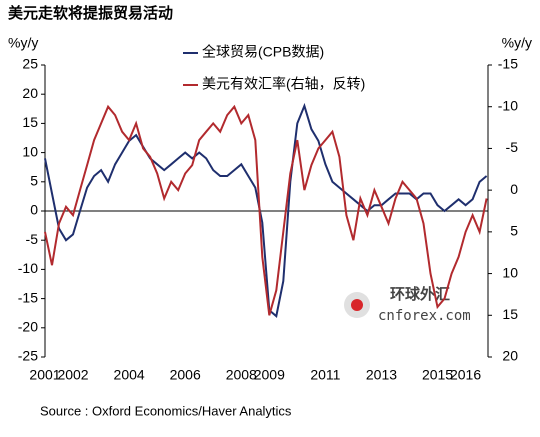 The height and width of the screenshot is (437, 540). What do you see at coordinates (72, 375) in the screenshot?
I see `x-tick-label: 2002` at bounding box center [72, 375].